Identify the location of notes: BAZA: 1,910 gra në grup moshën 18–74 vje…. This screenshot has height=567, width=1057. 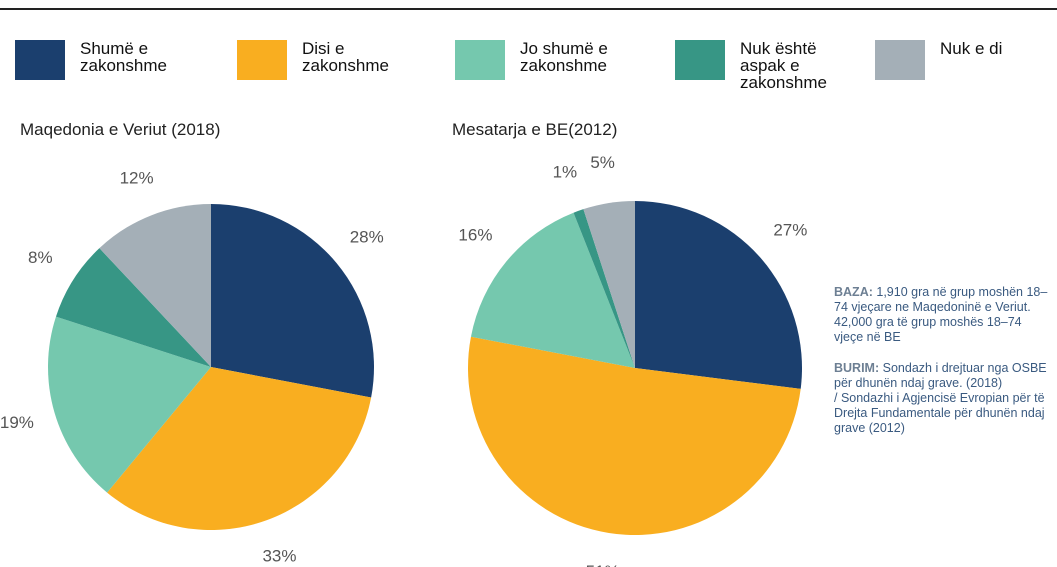
(941, 363).